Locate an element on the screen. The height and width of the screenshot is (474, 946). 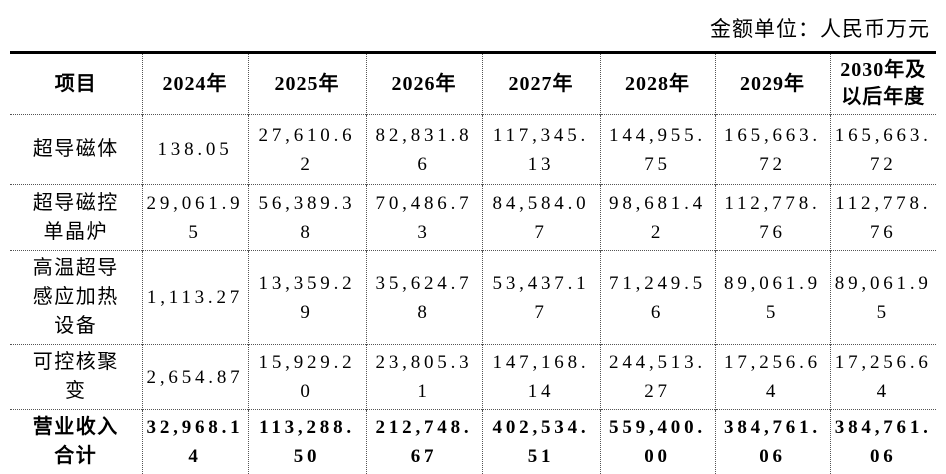
column-header-2025: 2025年 is located at coordinates (306, 83).